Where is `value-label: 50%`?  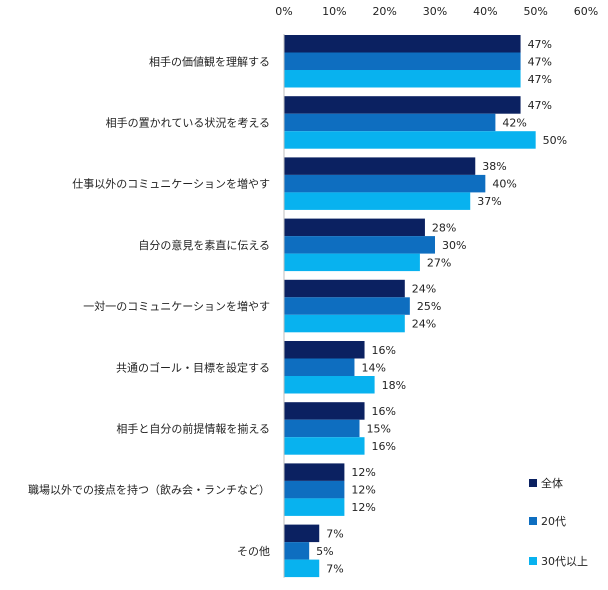 value-label: 50% is located at coordinates (555, 140).